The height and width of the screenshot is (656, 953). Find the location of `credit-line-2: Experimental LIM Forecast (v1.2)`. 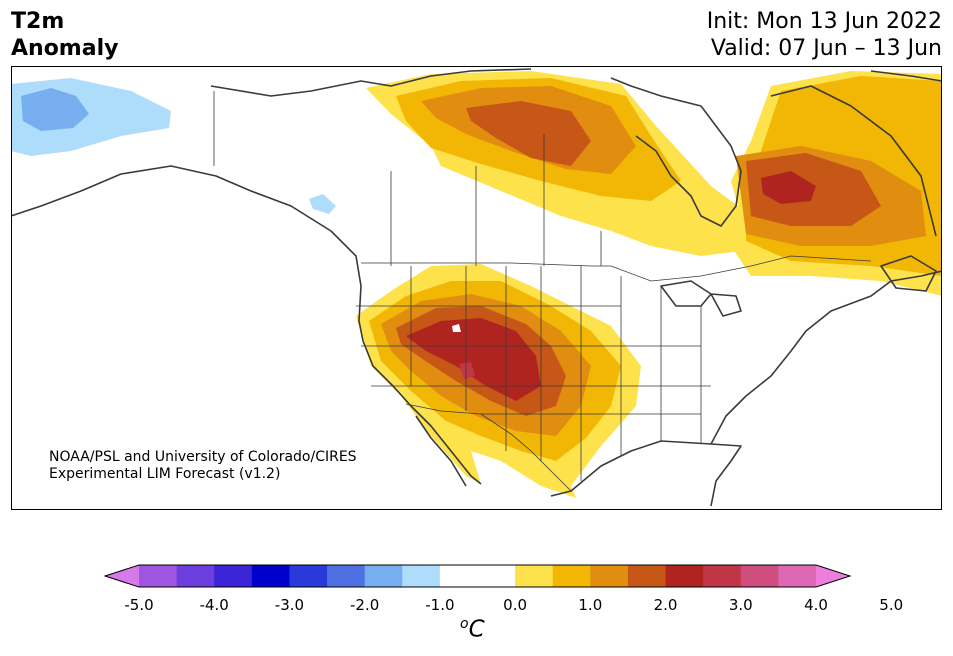

credit-line-2: Experimental LIM Forecast (v1.2) is located at coordinates (165, 474).